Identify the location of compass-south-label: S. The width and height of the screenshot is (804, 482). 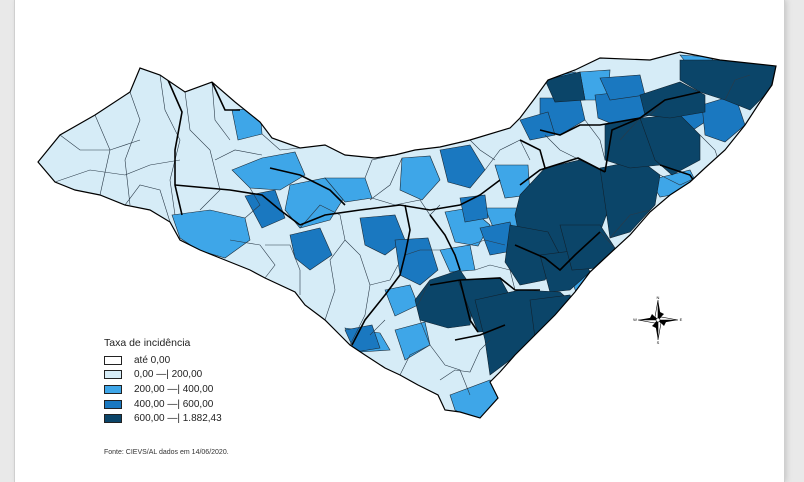
(658, 342).